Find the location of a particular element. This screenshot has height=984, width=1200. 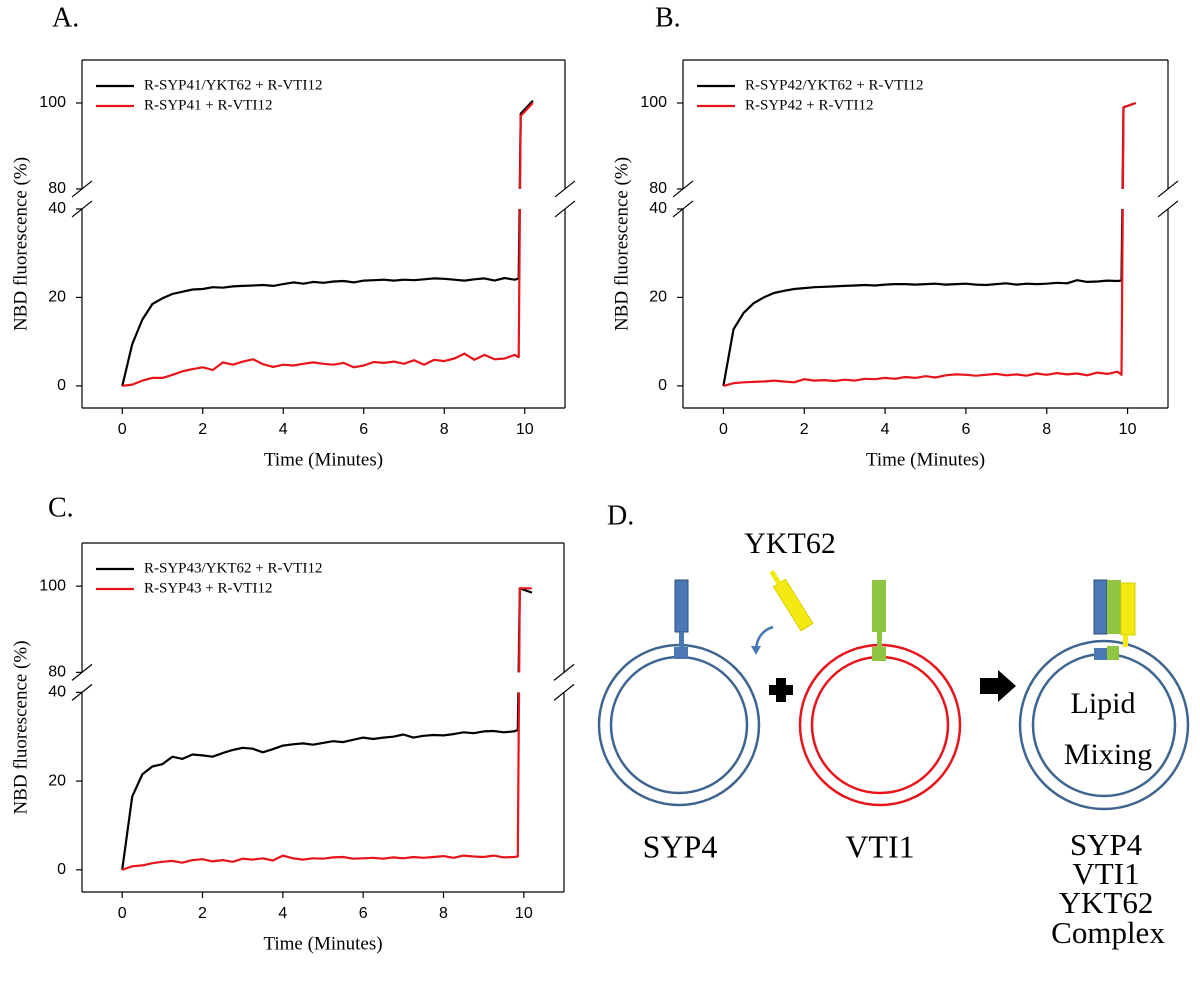

panel-label: C. is located at coordinates (61, 507).